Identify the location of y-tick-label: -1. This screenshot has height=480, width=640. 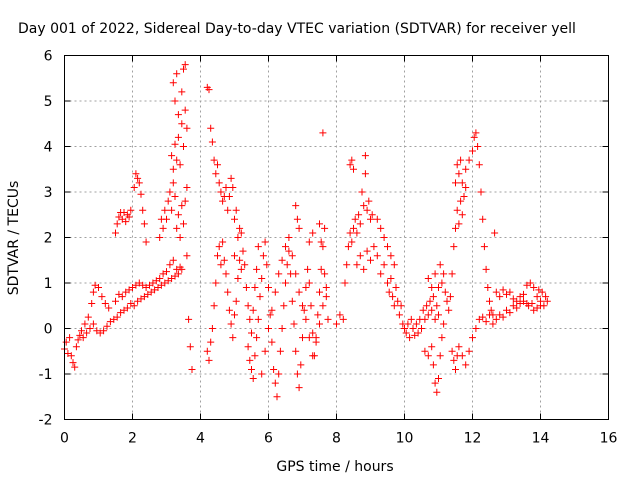
(46, 375).